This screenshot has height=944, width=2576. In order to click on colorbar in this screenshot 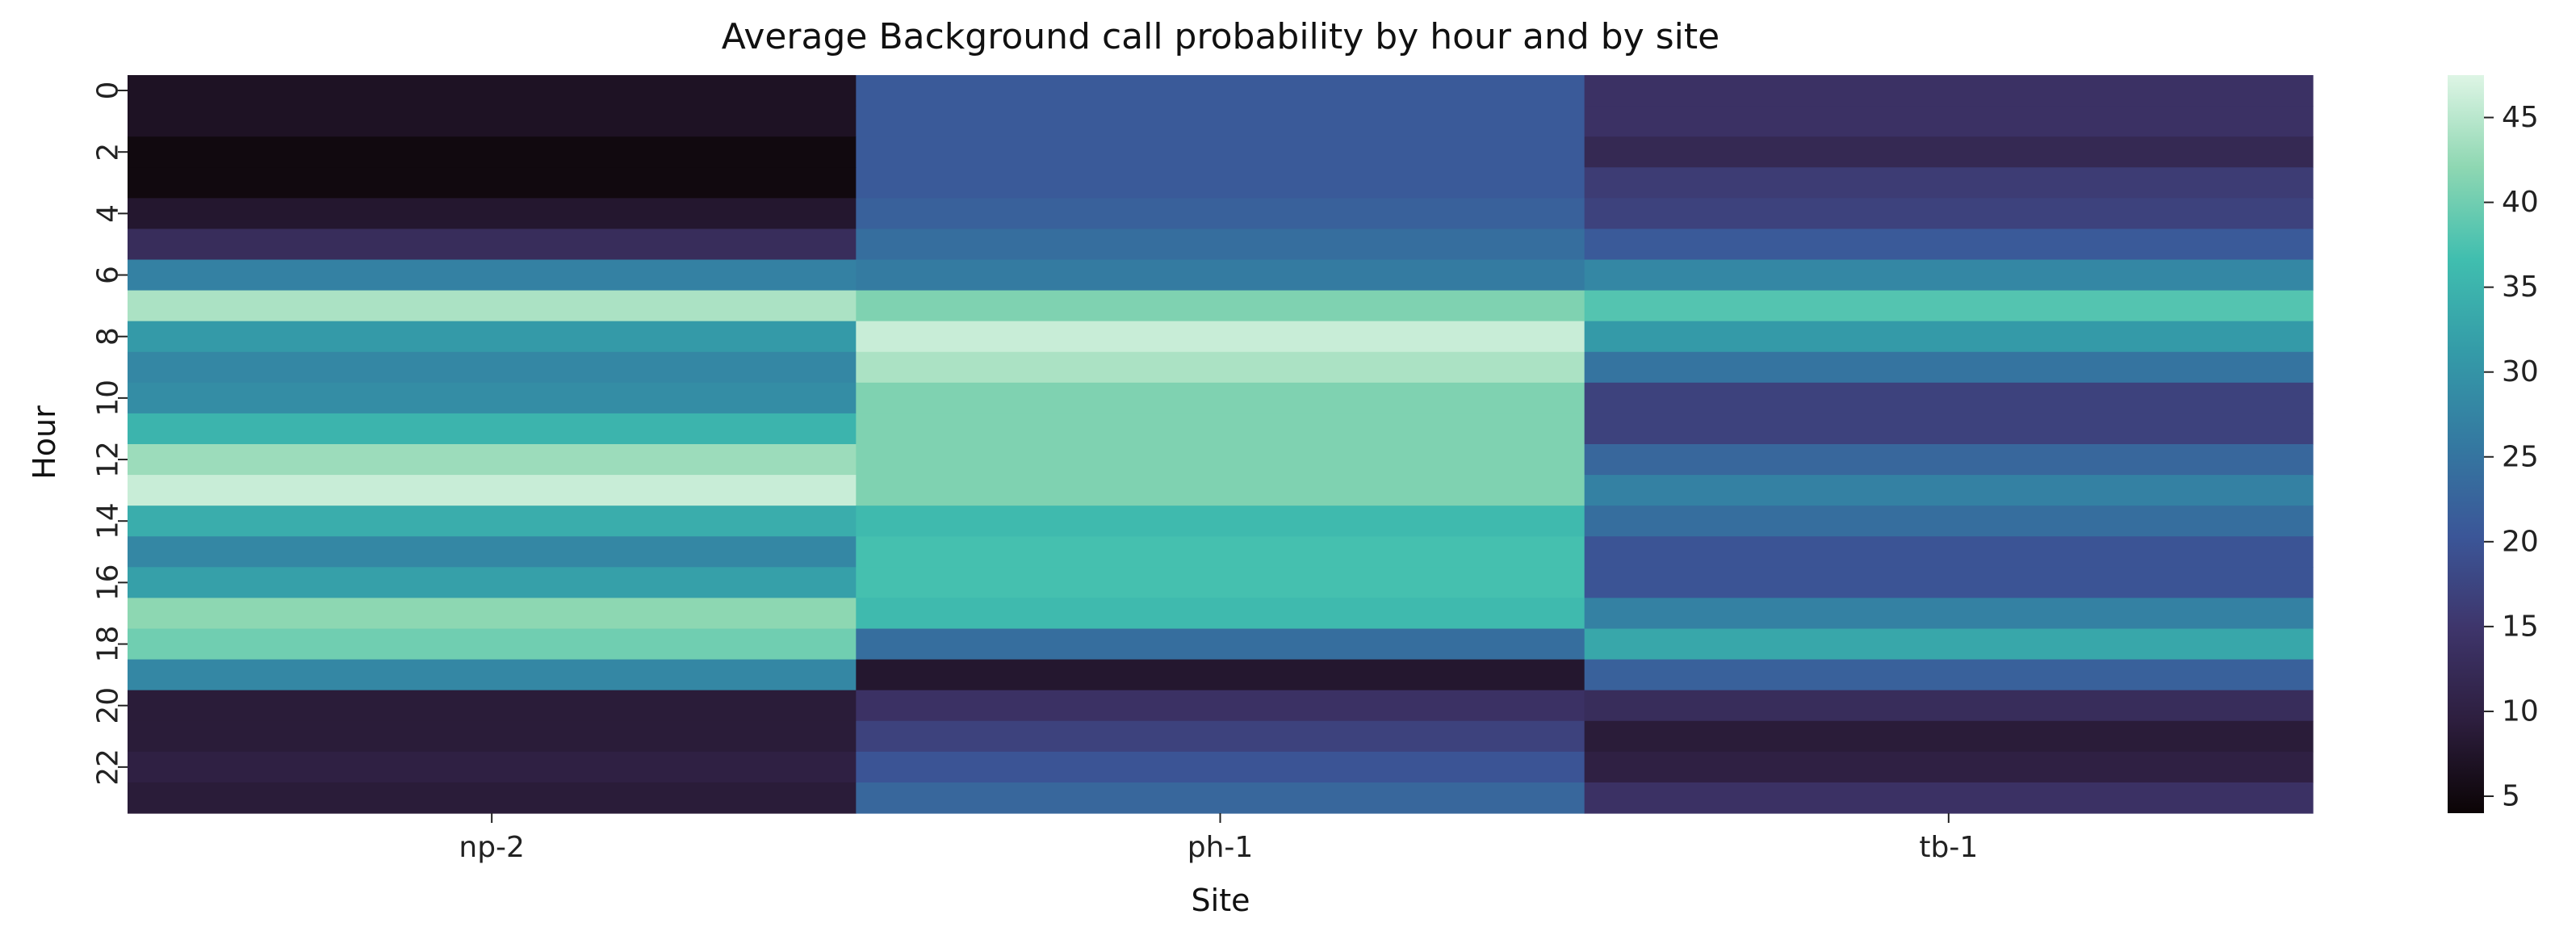, I will do `click(2466, 444)`.